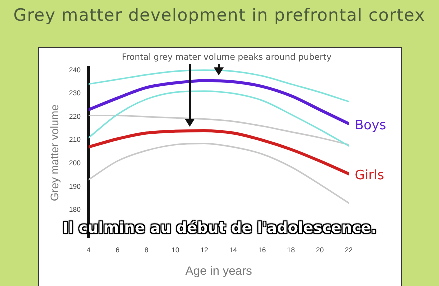 The width and height of the screenshot is (439, 286). What do you see at coordinates (219, 16) in the screenshot?
I see `chart-title: Grey matter development in prefrontal cortex` at bounding box center [219, 16].